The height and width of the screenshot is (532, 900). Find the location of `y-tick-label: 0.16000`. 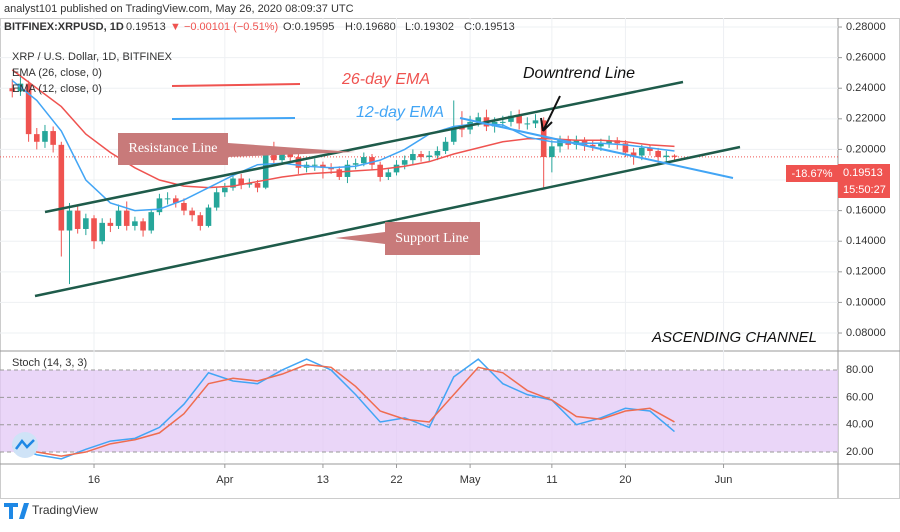

y-tick-label: 0.16000 is located at coordinates (866, 211).